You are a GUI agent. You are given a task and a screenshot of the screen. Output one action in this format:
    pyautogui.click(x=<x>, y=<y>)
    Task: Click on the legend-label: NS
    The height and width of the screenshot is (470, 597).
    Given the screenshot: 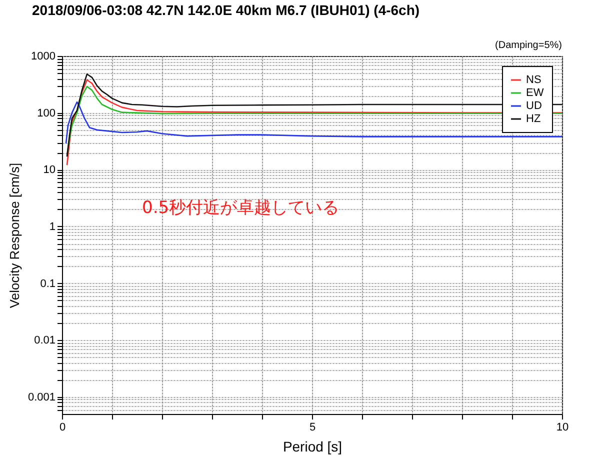 What is the action you would take?
    pyautogui.click(x=534, y=80)
    